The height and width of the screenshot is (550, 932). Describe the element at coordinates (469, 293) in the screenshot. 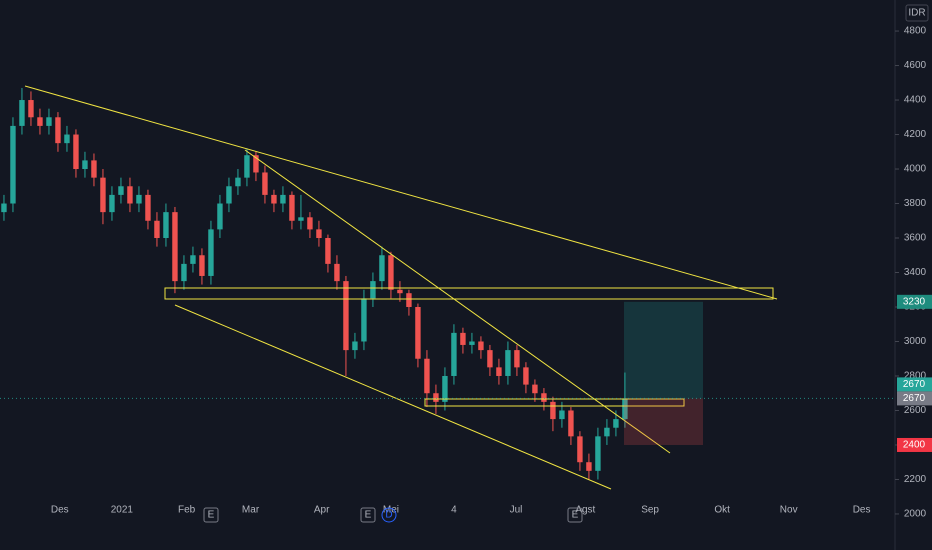

I see `zone-box` at that location.